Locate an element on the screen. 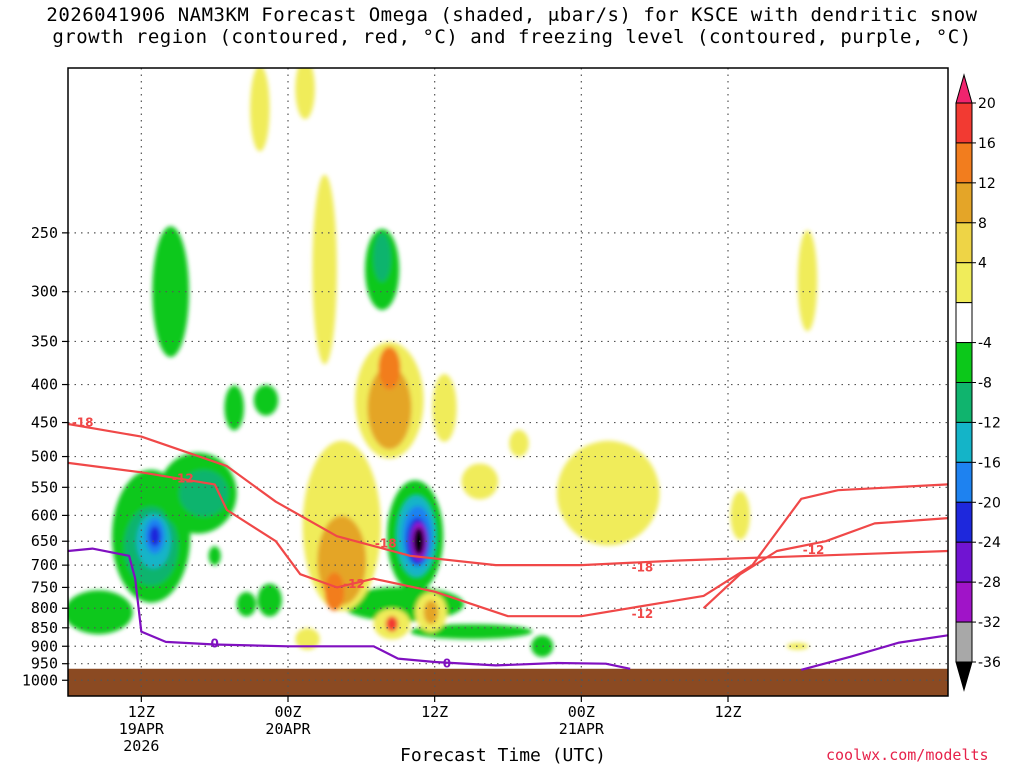 This screenshot has width=1024, height=768. y-tick-label: 550 is located at coordinates (44, 487).